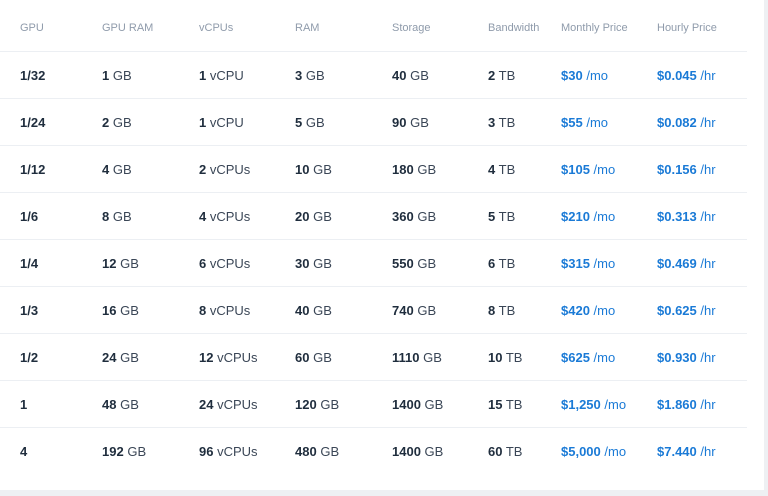 This screenshot has width=768, height=496. Describe the element at coordinates (226, 122) in the screenshot. I see `vcpus-unit: vCPU` at that location.